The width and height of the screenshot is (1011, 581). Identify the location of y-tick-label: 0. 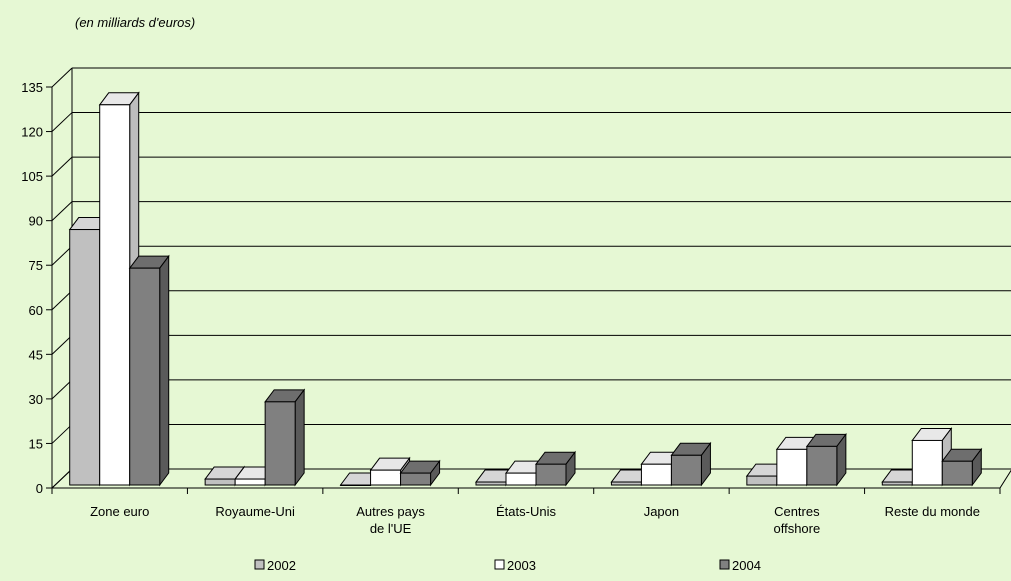
(39, 488).